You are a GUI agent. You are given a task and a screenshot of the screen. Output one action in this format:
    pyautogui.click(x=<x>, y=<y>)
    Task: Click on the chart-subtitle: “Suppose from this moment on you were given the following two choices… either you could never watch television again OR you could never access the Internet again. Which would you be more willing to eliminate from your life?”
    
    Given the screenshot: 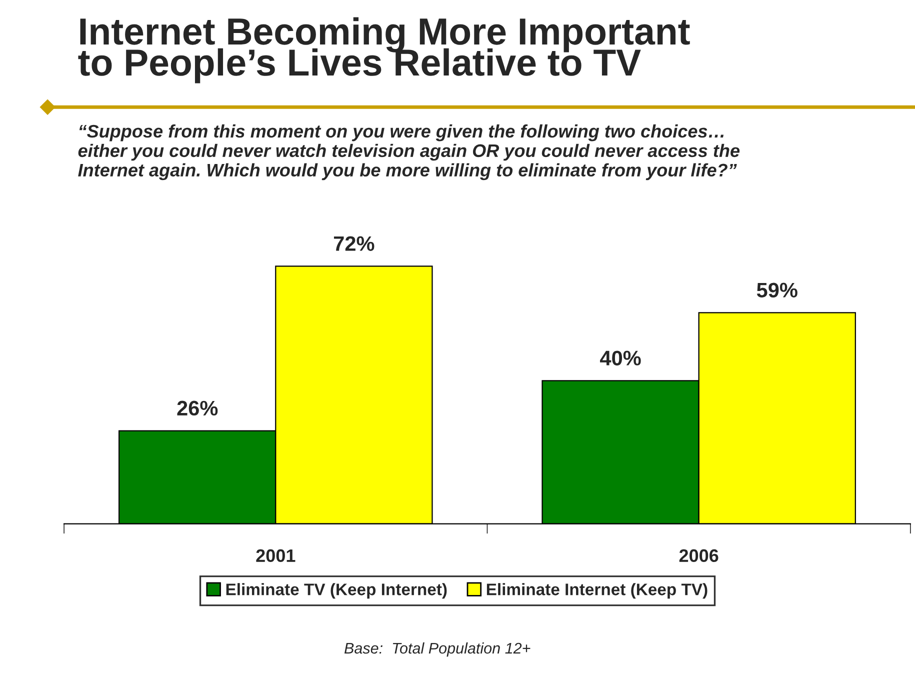 What is the action you would take?
    pyautogui.click(x=409, y=152)
    